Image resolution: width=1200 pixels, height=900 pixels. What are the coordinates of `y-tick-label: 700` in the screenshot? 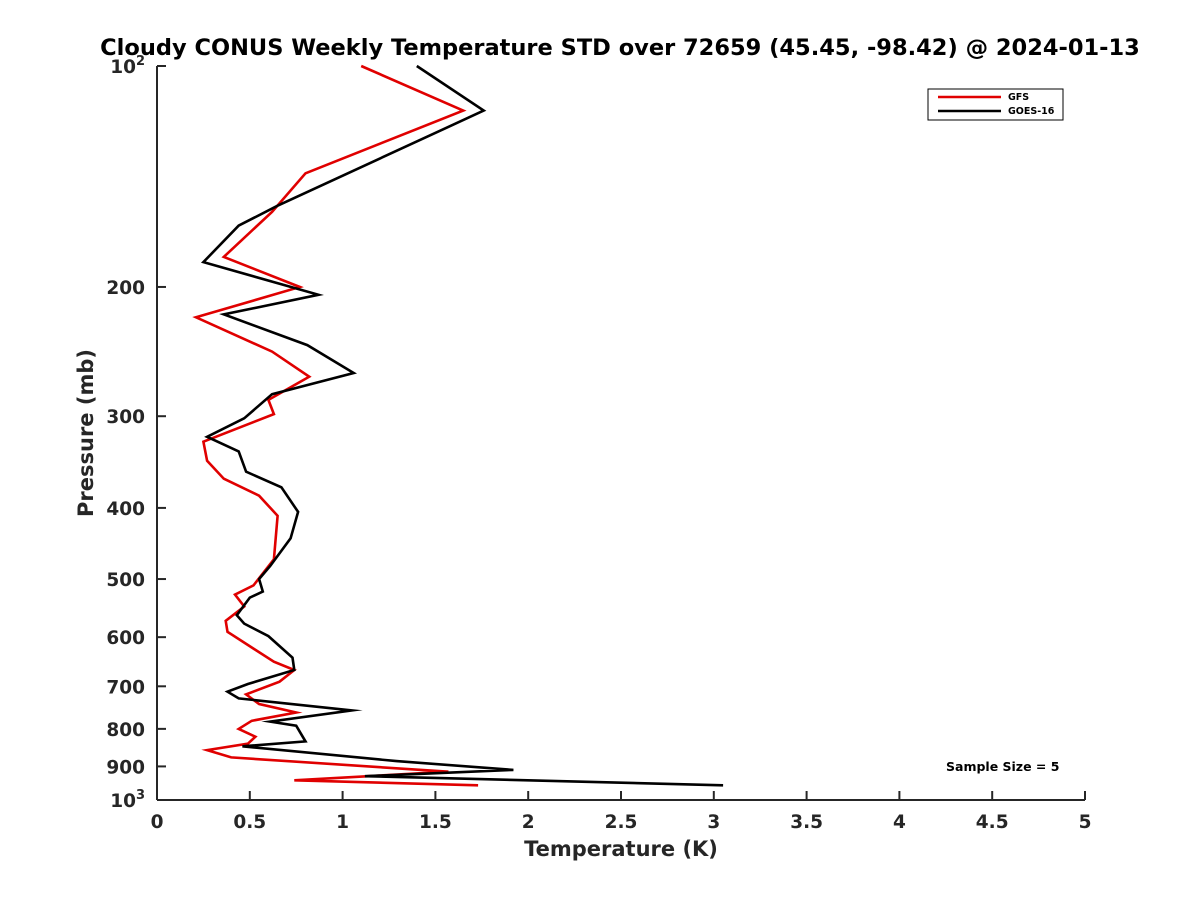 It's located at (125, 687).